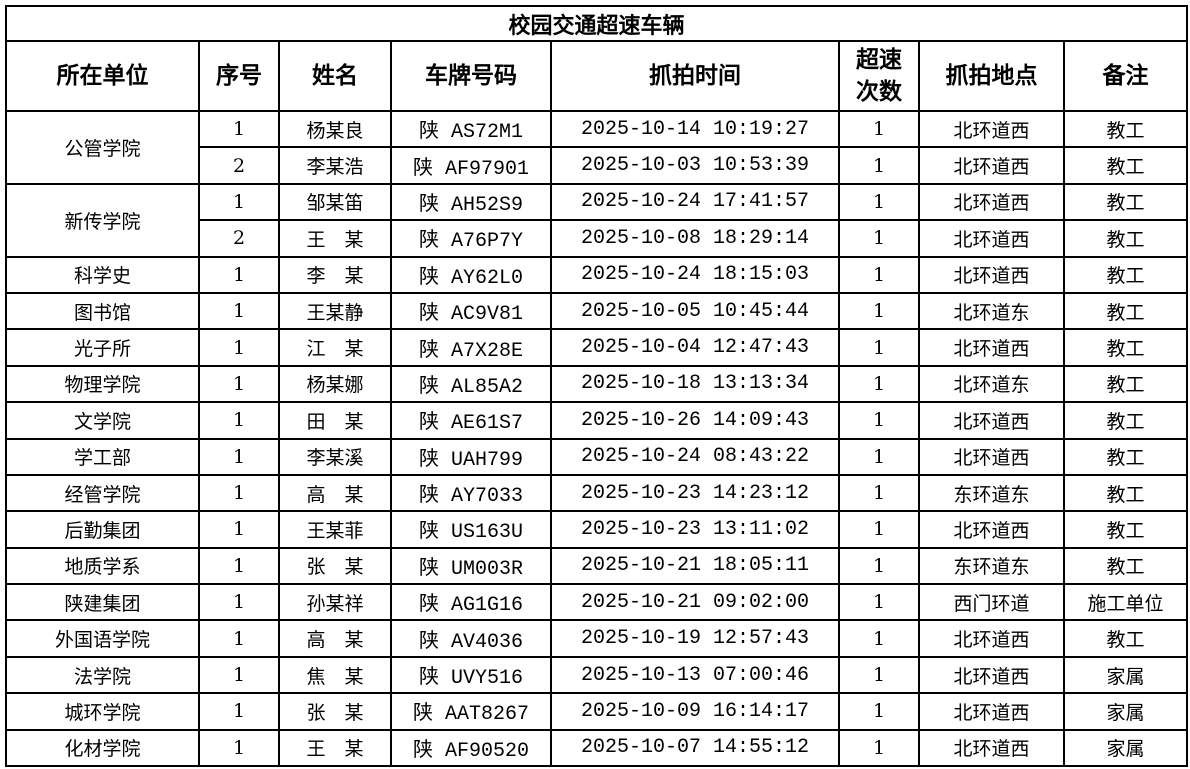 This screenshot has height=769, width=1190. Describe the element at coordinates (102, 638) in the screenshot. I see `cell-unit: 外国语学院` at that location.